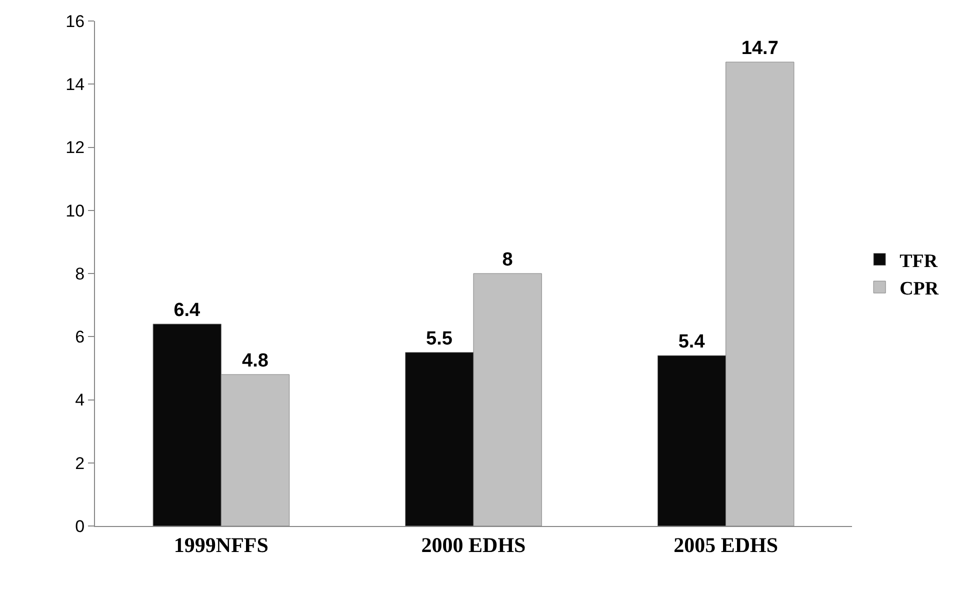 Image resolution: width=957 pixels, height=596 pixels. I want to click on data-label: 14.7, so click(759, 49).